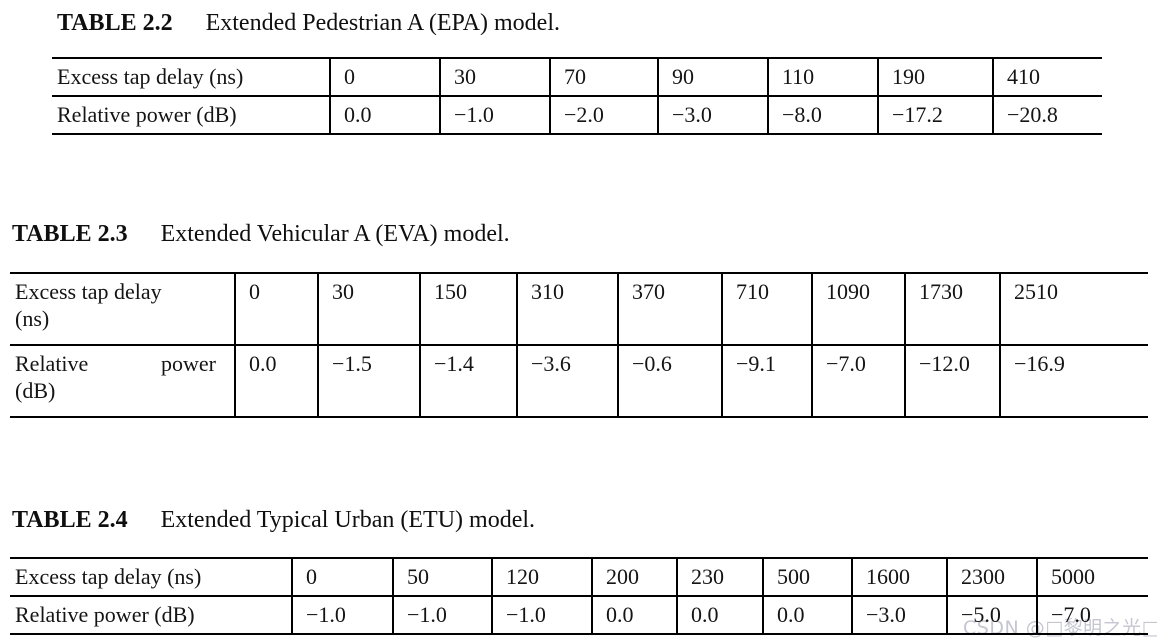 The image size is (1157, 644). What do you see at coordinates (567, 381) in the screenshot?
I see `table-cell: −3.6` at bounding box center [567, 381].